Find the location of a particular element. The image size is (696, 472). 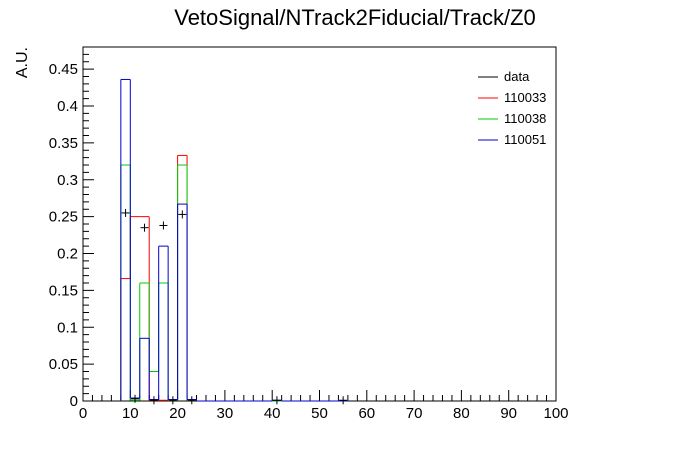

y-tick-label: 0.2 is located at coordinates (67, 254).